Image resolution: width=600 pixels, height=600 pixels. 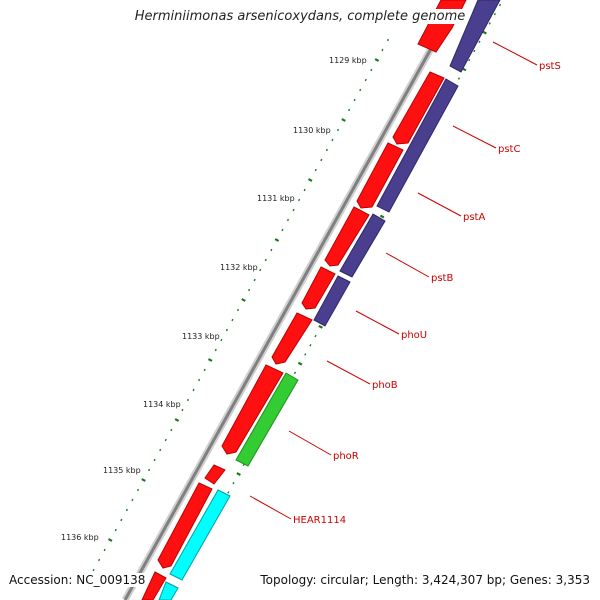 What do you see at coordinates (292, 338) in the screenshot?
I see `gene-arrow-phoB` at bounding box center [292, 338].